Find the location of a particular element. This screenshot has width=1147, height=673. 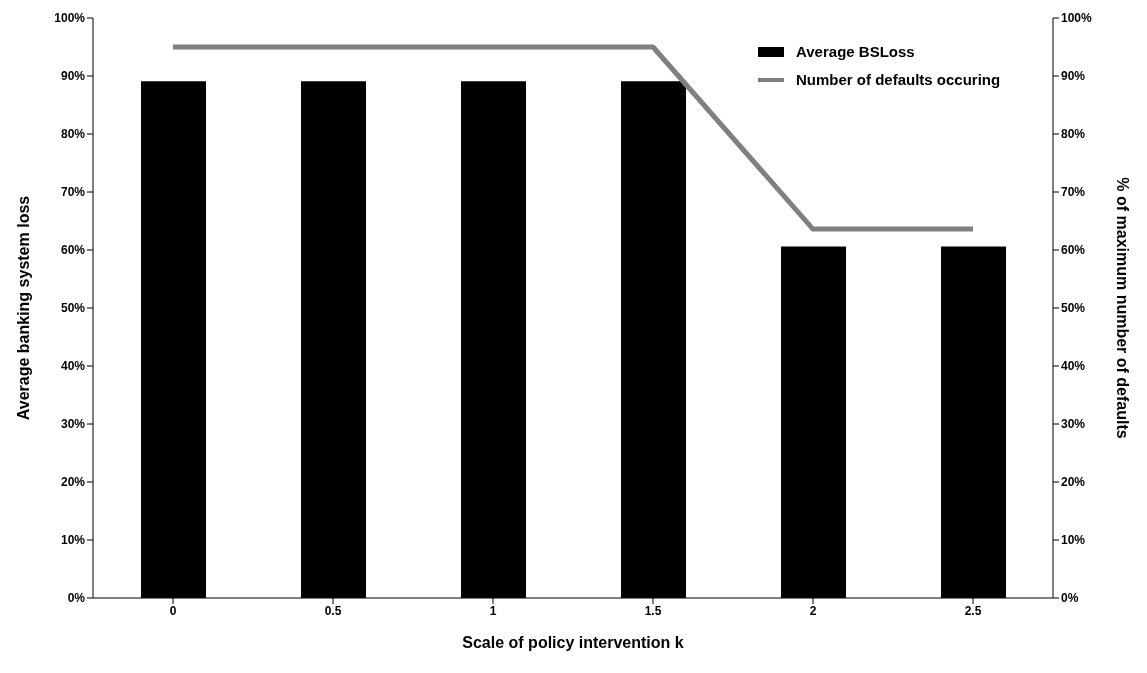

y2-tick-label: 20% is located at coordinates (1073, 482).